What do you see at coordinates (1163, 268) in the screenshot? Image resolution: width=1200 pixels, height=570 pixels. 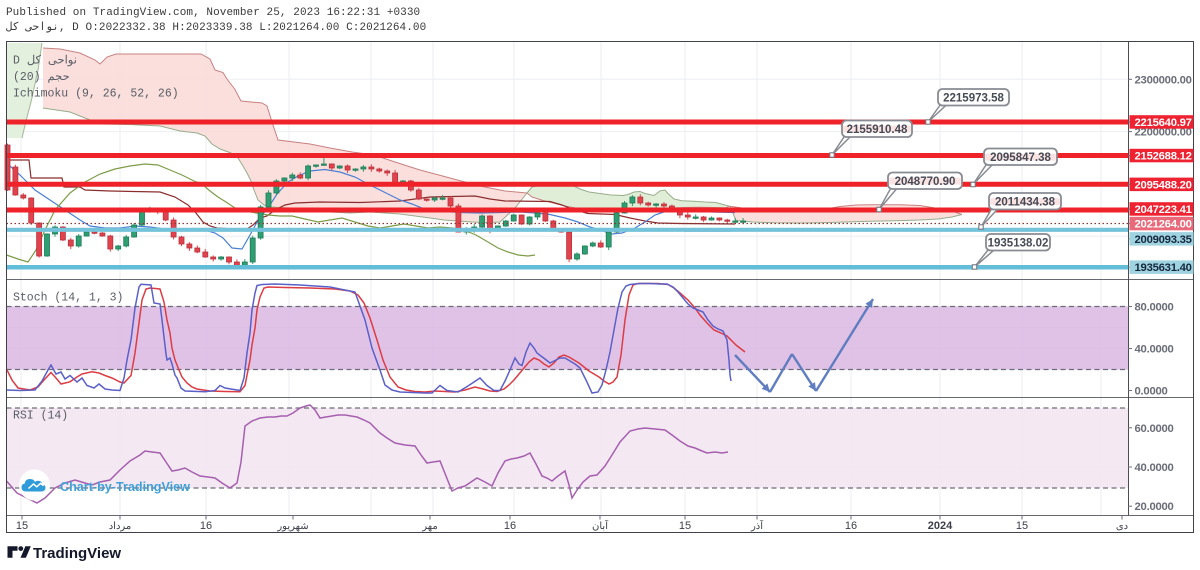 I see `svg-text: 1935631.40` at bounding box center [1163, 268].